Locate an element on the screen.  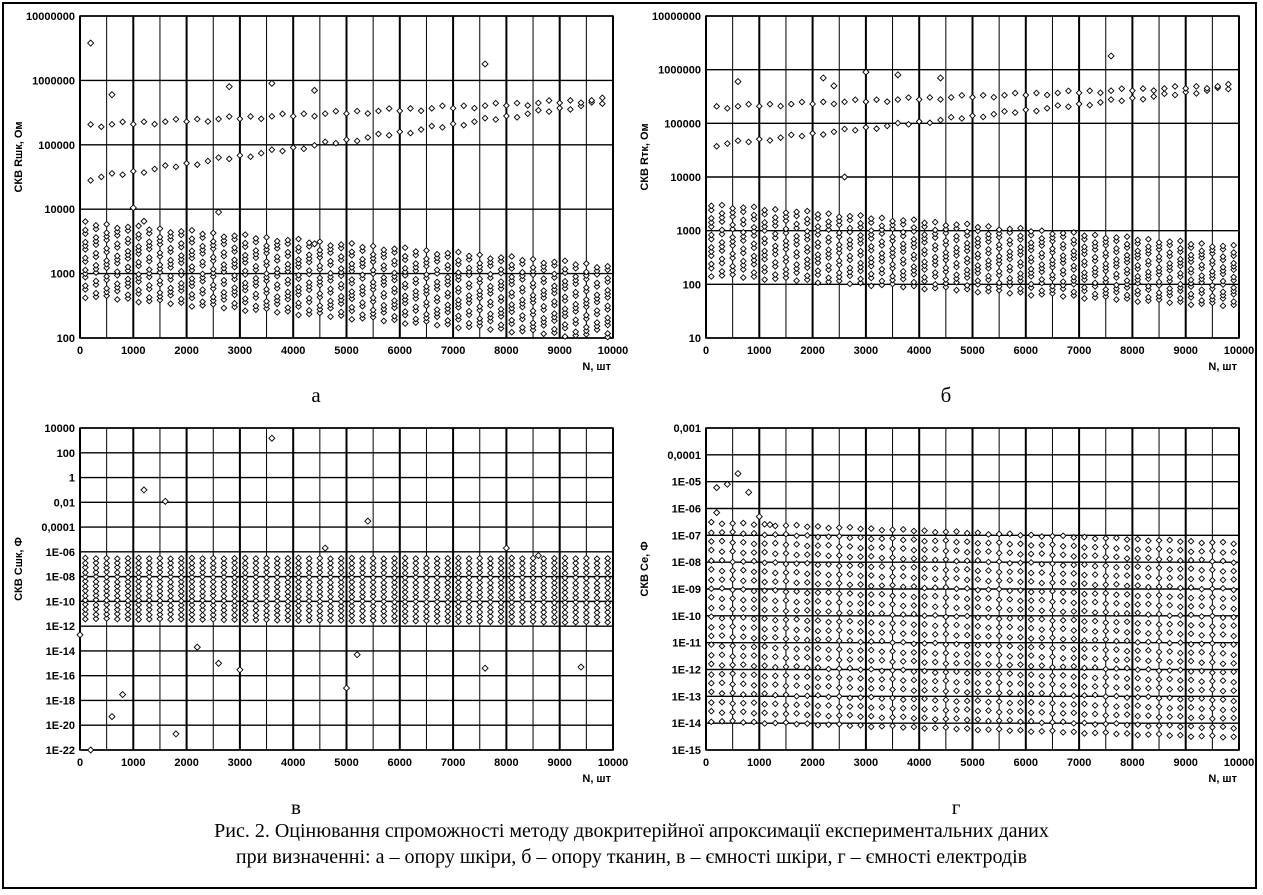
x-tick-label: 6000 is located at coordinates (1026, 763).